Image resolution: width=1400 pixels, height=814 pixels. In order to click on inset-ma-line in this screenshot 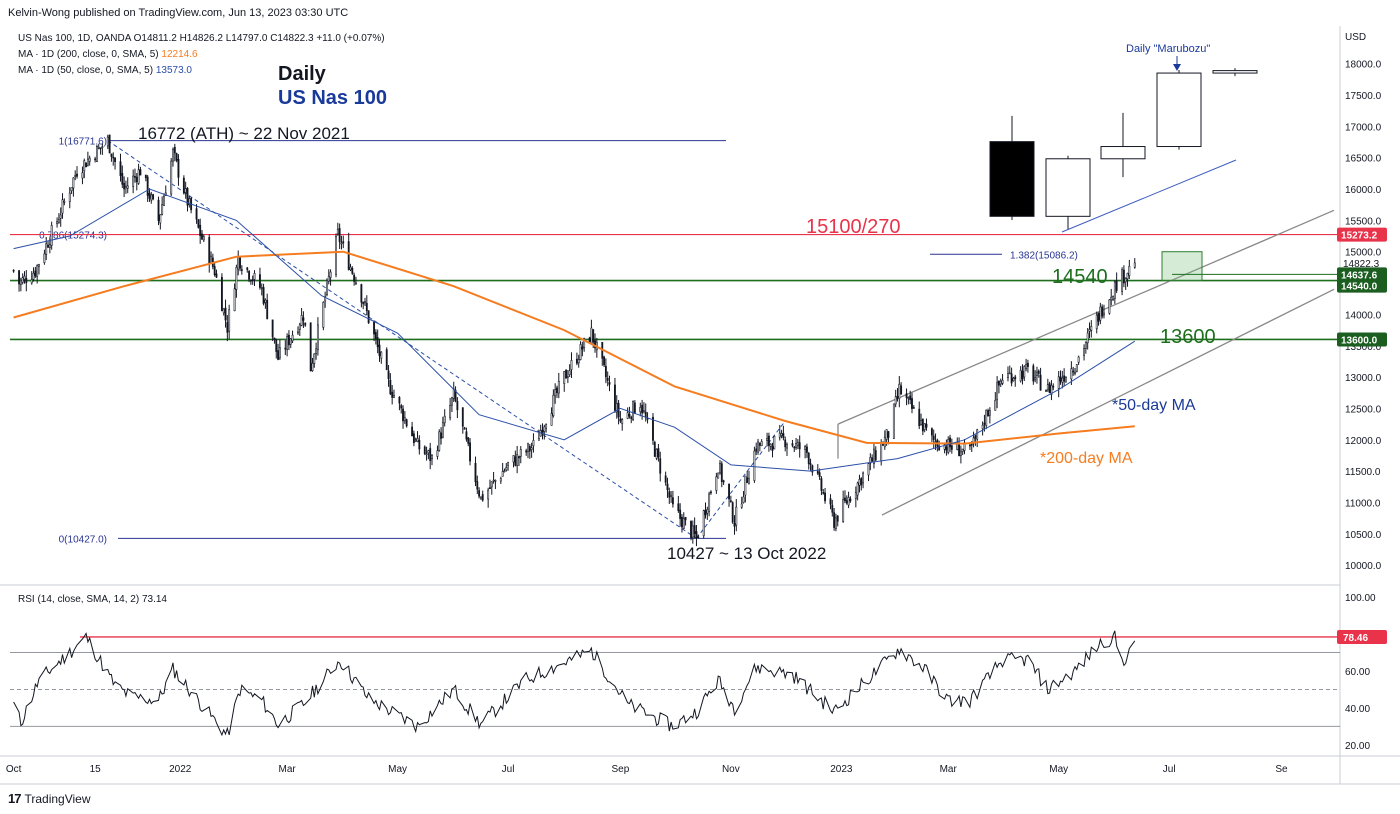, I will do `click(1149, 196)`.